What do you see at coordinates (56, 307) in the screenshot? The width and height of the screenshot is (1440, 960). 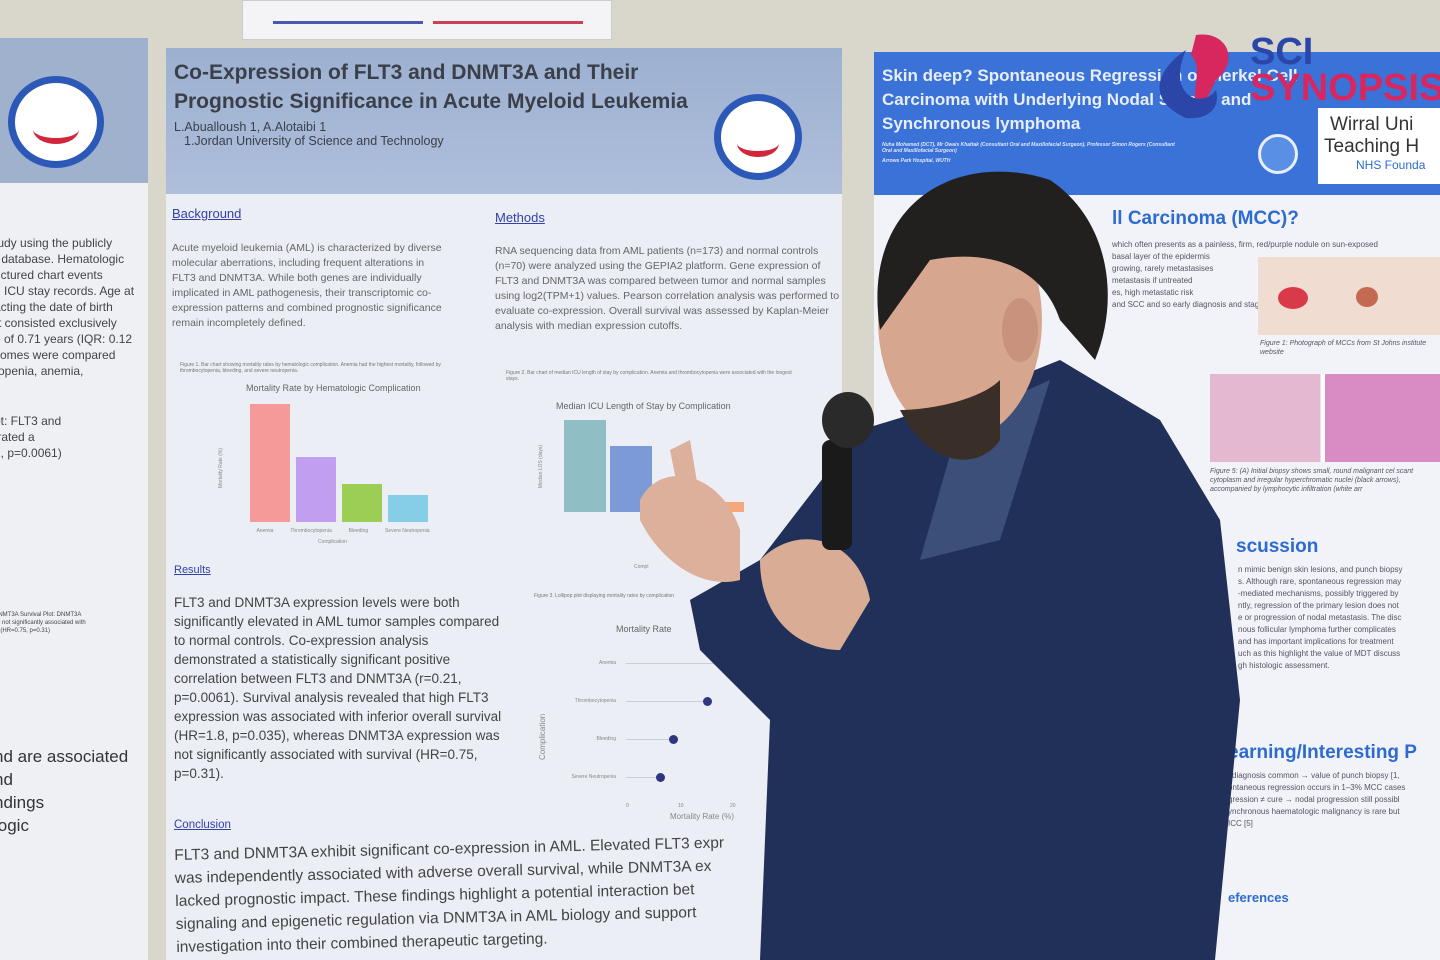 I see `text-line: acting the date of birth` at bounding box center [56, 307].